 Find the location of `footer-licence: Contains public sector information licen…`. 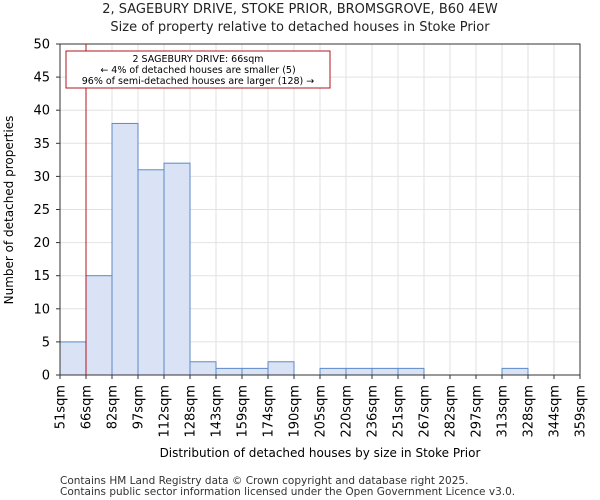

footer-licence: Contains public sector information licen… is located at coordinates (288, 492).